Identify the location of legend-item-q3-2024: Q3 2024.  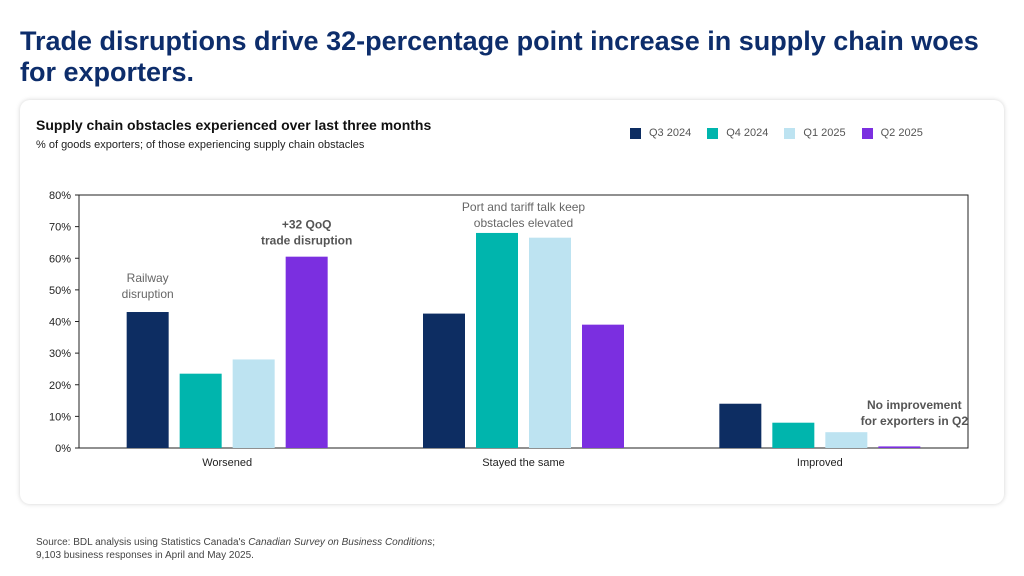
(660, 133).